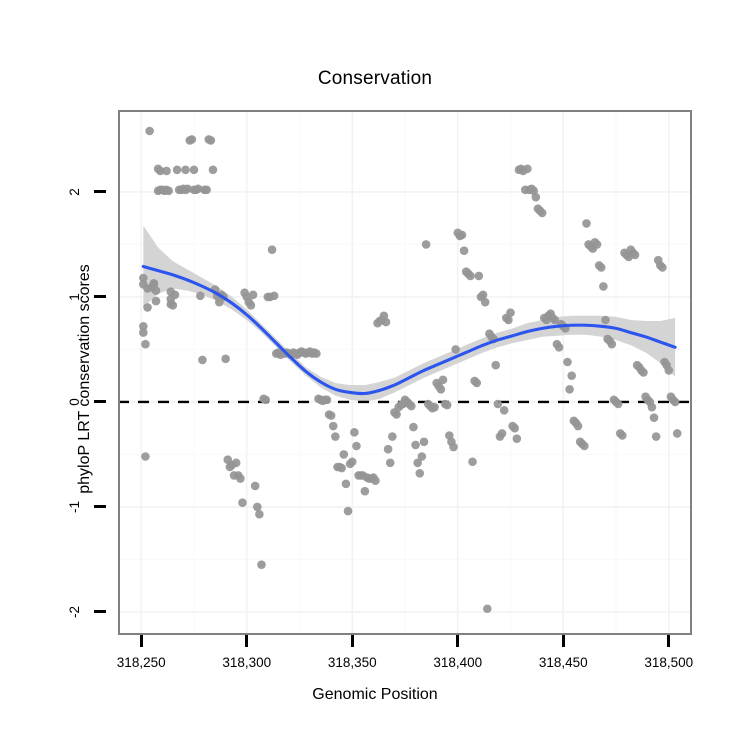  Describe the element at coordinates (141, 662) in the screenshot. I see `x-tick-label: 318,250` at that location.